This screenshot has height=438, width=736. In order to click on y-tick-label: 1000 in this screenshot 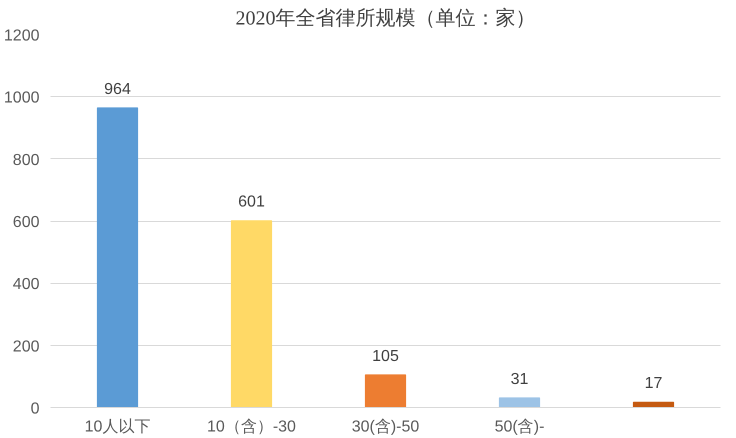, I will do `click(22, 98)`.